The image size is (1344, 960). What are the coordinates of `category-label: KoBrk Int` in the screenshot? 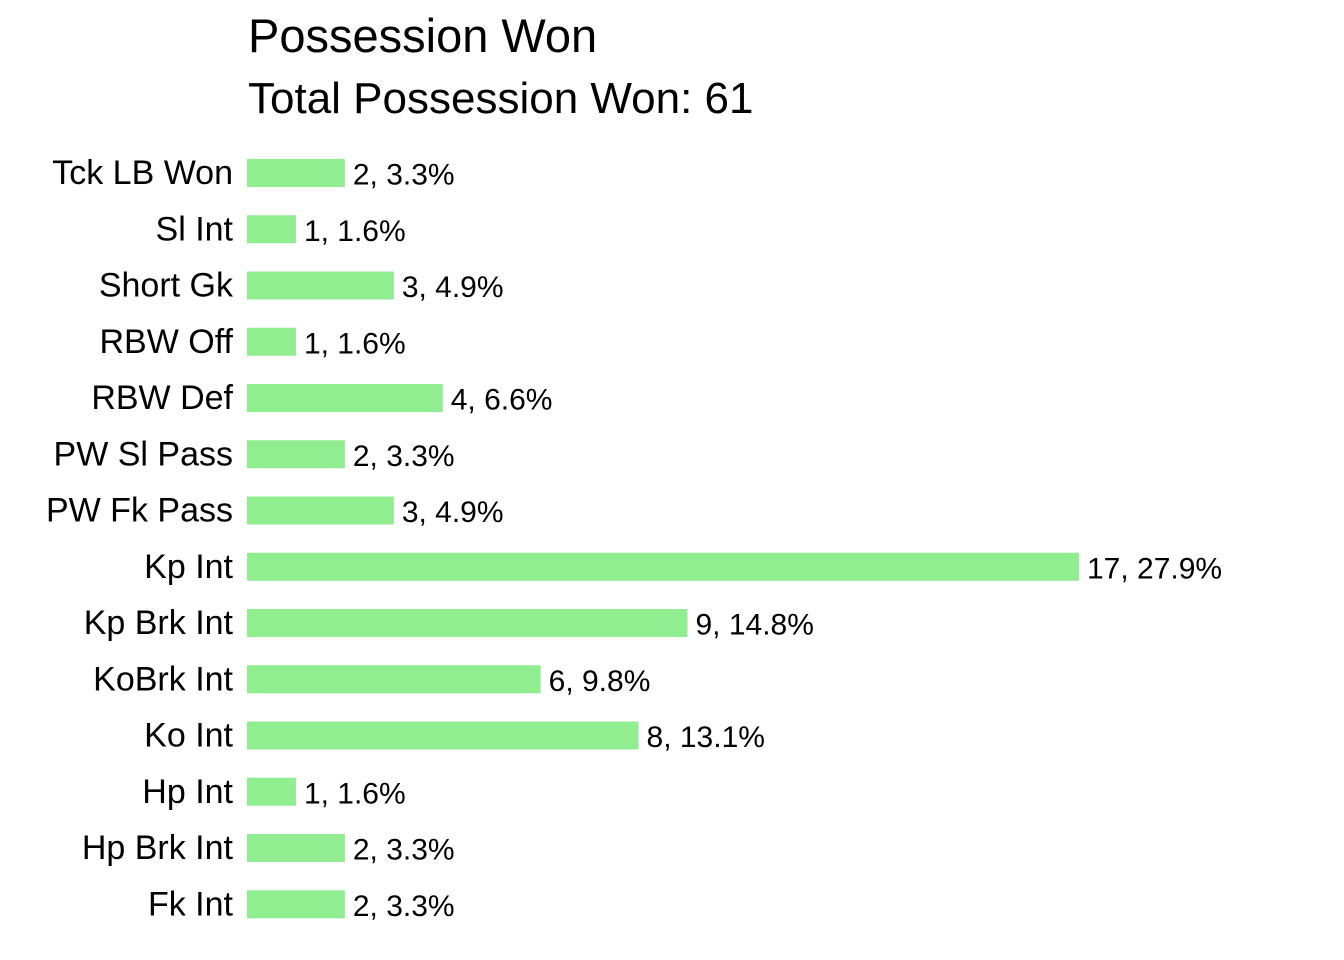 It's located at (163, 679).